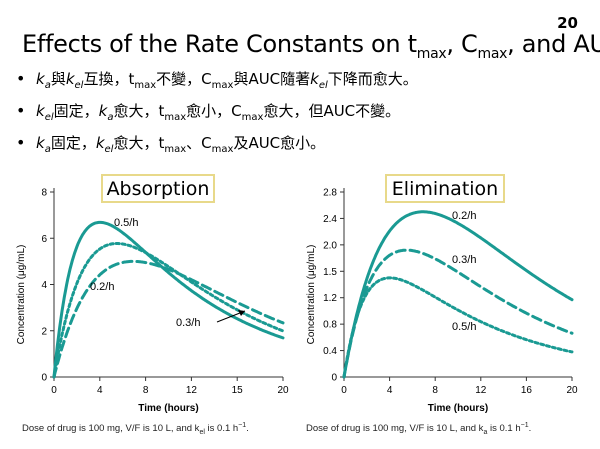  Describe the element at coordinates (58, 79) in the screenshot. I see `bullet-text: 與` at that location.